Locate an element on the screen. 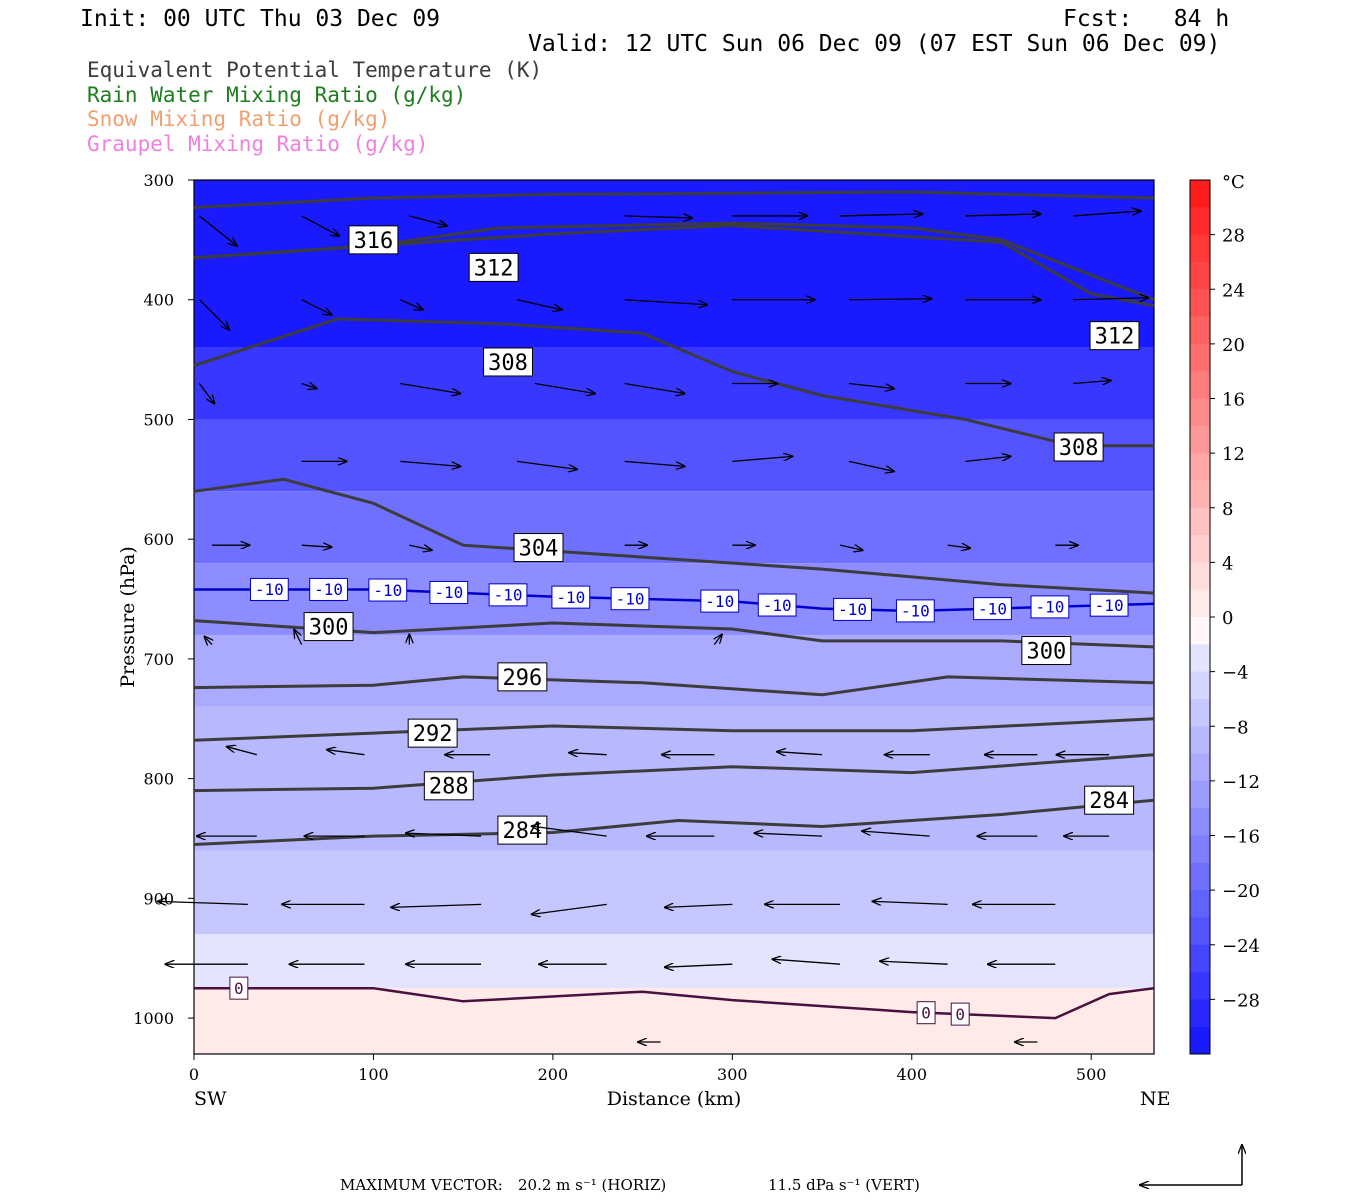 This screenshot has height=1200, width=1350. theta-e-label: 284 is located at coordinates (522, 830).